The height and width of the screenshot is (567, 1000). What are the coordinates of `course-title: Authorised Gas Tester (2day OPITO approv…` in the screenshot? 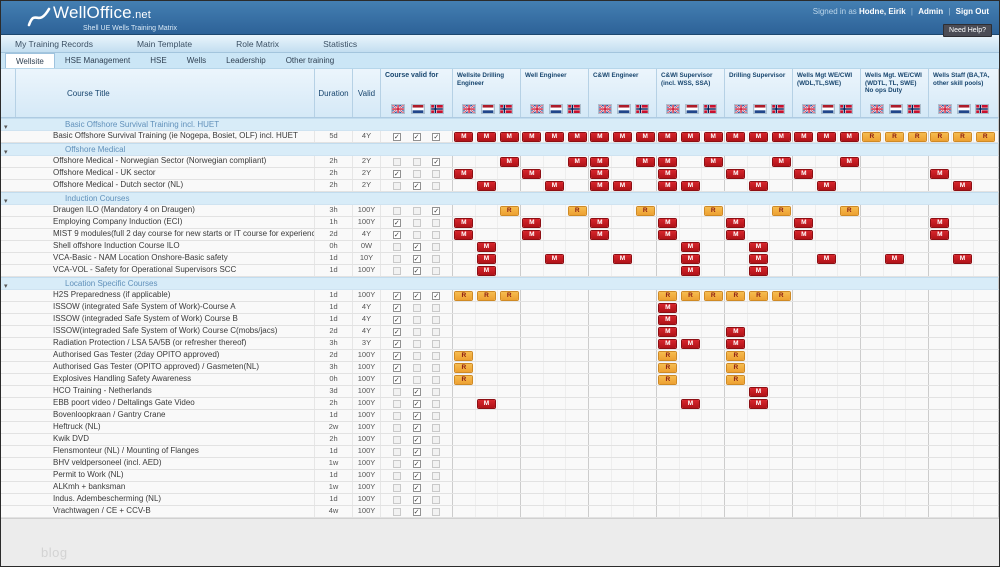 It's located at (136, 354).